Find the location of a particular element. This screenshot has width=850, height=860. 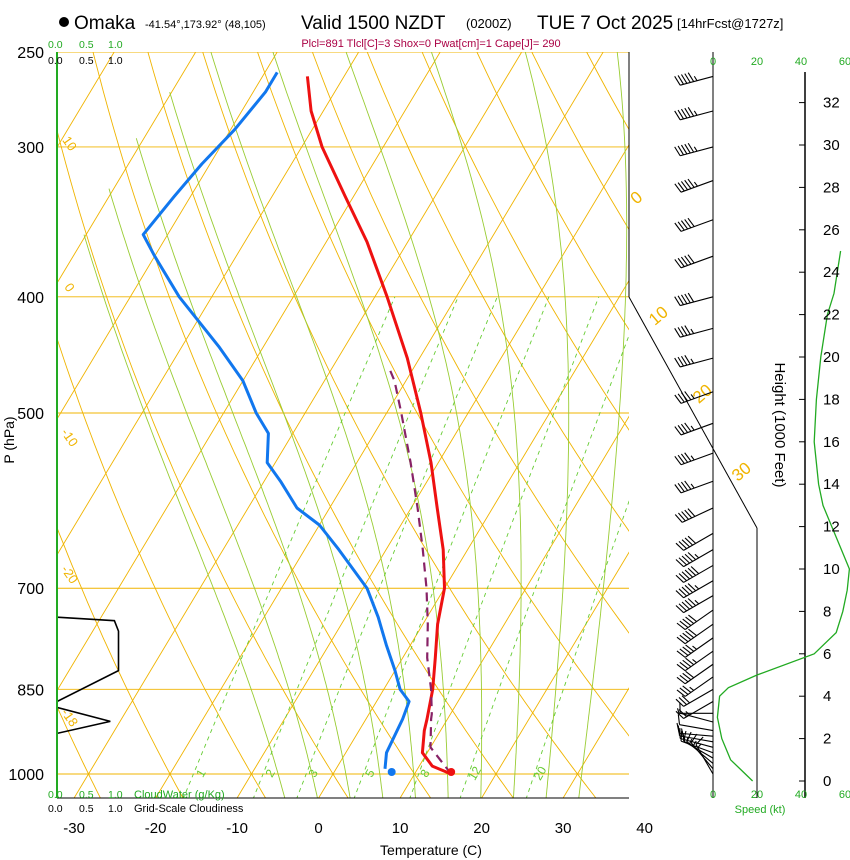

speed-tick-bottom: 20 is located at coordinates (757, 795).